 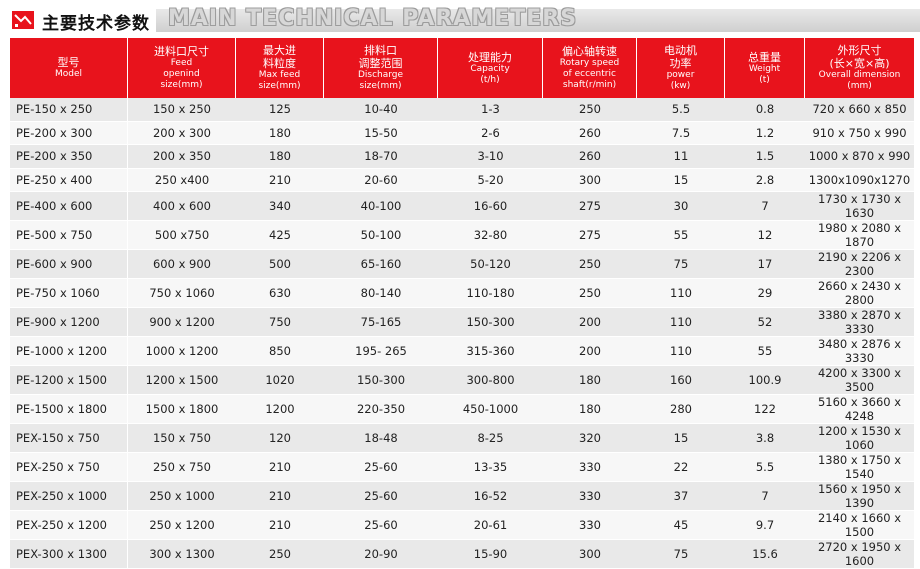 I want to click on column-header-en: Rotary speed, so click(x=589, y=63).